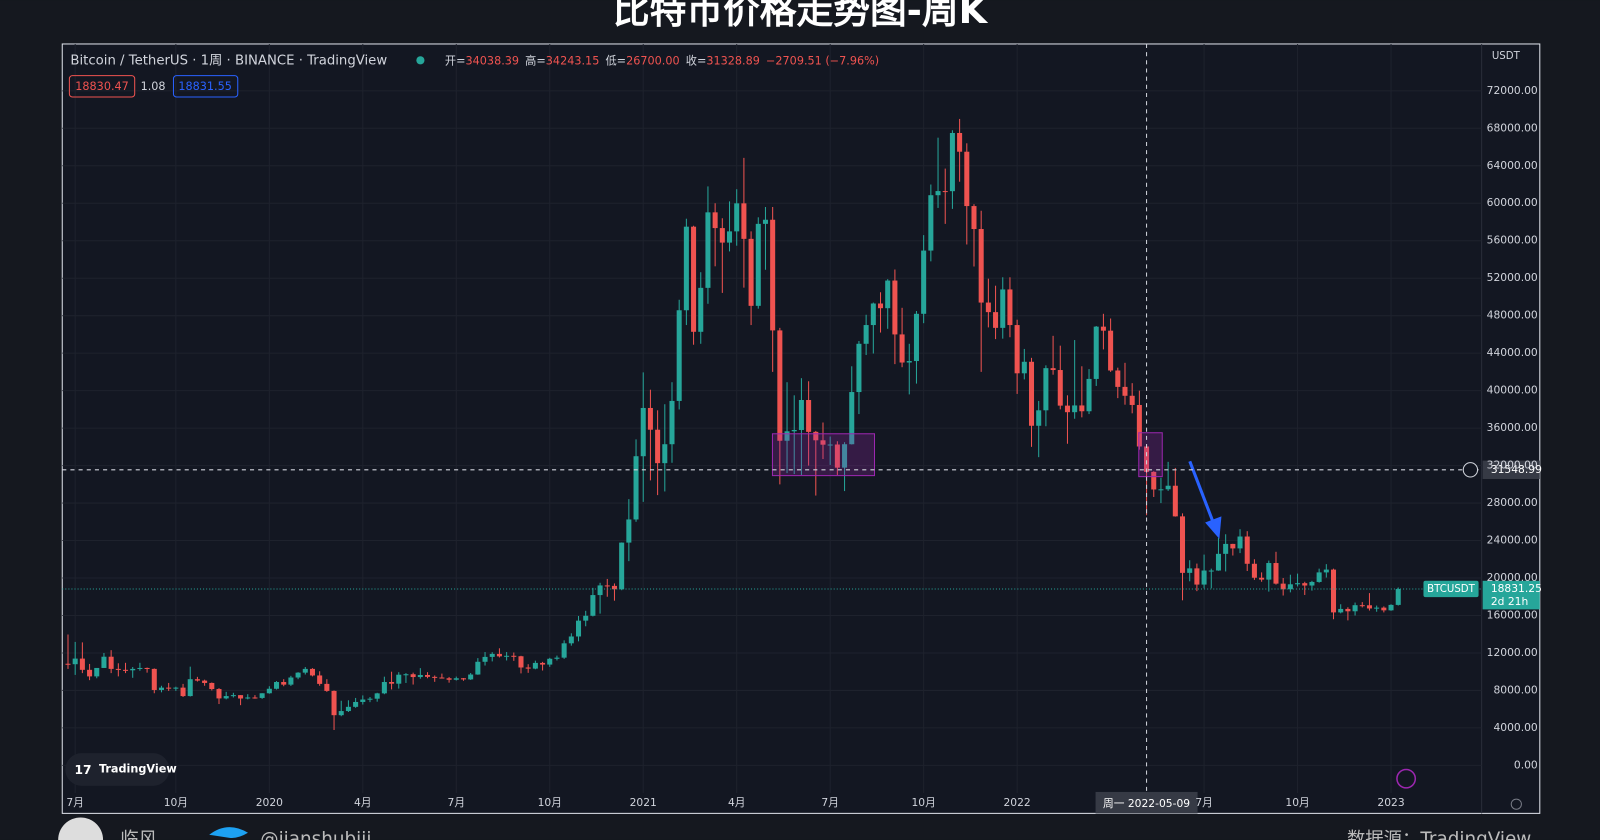  Describe the element at coordinates (117, 769) in the screenshot. I see `logo-pill` at that location.